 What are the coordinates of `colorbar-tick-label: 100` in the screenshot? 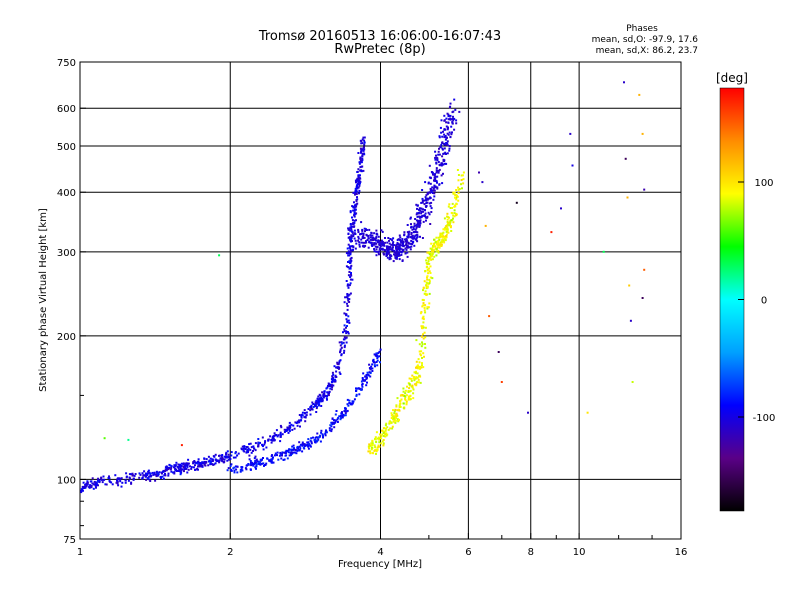 It's located at (763, 183).